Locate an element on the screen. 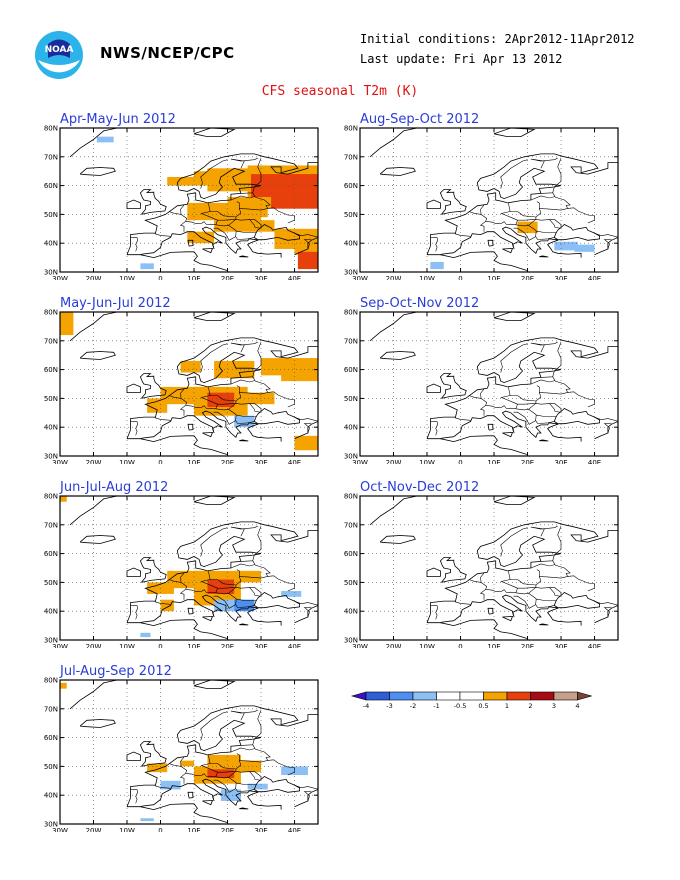  lon-tick-label: 30E is located at coordinates (560, 277).